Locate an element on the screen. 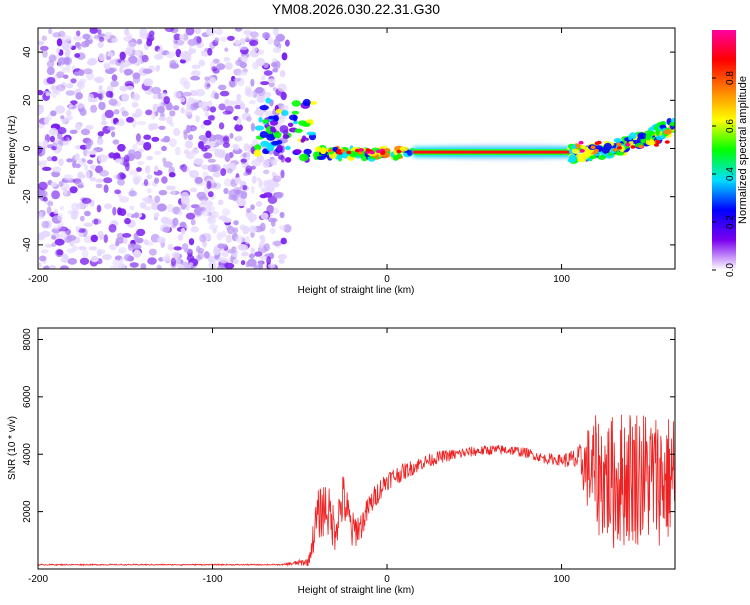 Image resolution: width=750 pixels, height=605 pixels. snr-xtick-label: -200 is located at coordinates (38, 579).